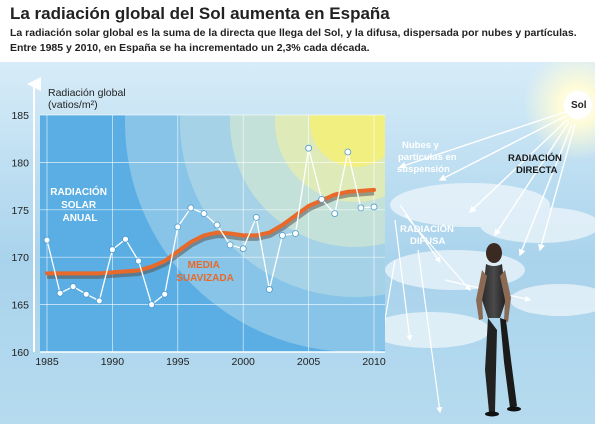  Describe the element at coordinates (60, 293) in the screenshot. I see `annual-point-1986` at that location.